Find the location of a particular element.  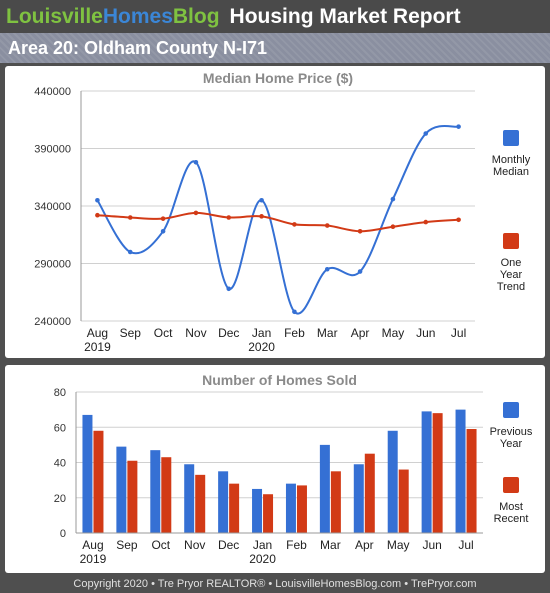

brand-louisville: Louisville is located at coordinates (54, 16).